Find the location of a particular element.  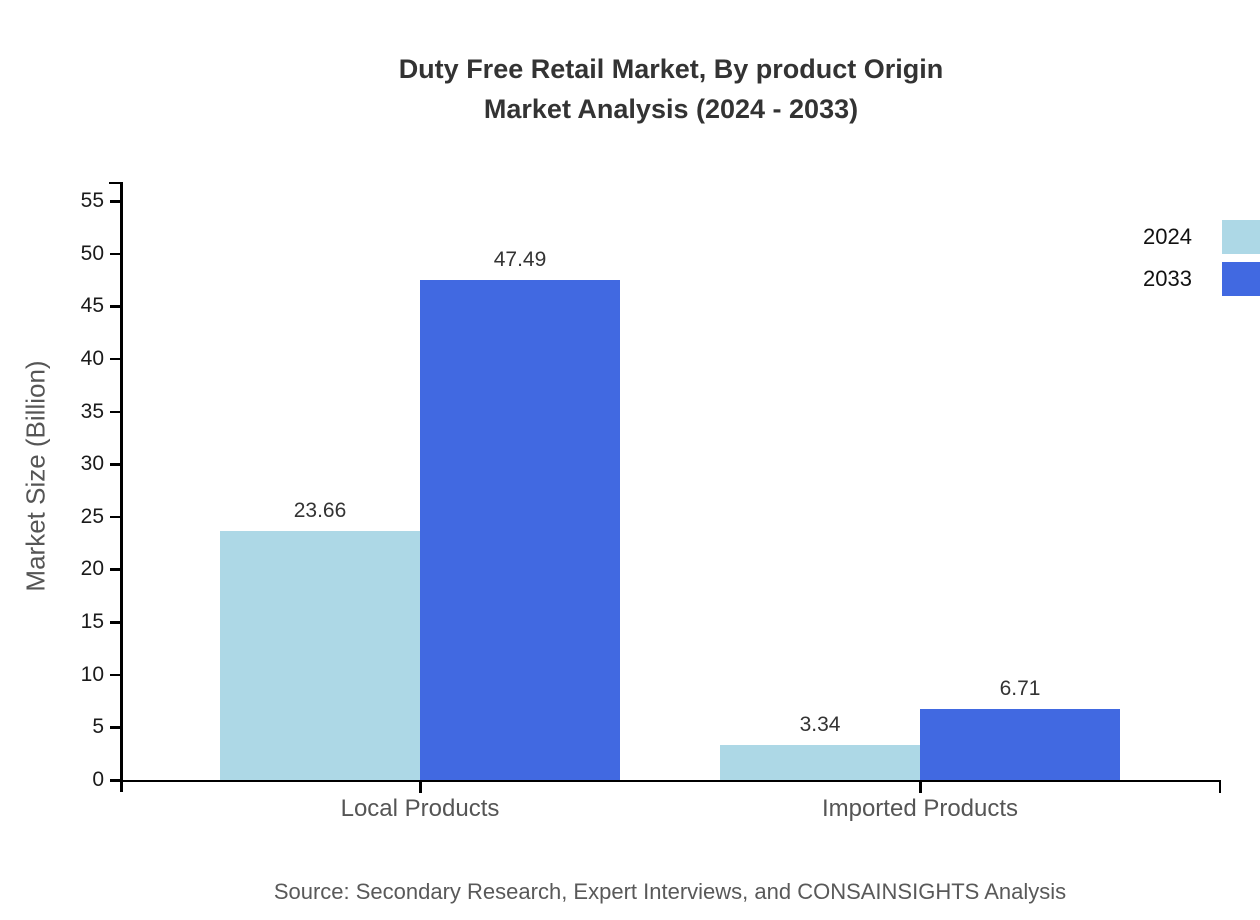

y-tick-label-25: 25 is located at coordinates (92, 516).